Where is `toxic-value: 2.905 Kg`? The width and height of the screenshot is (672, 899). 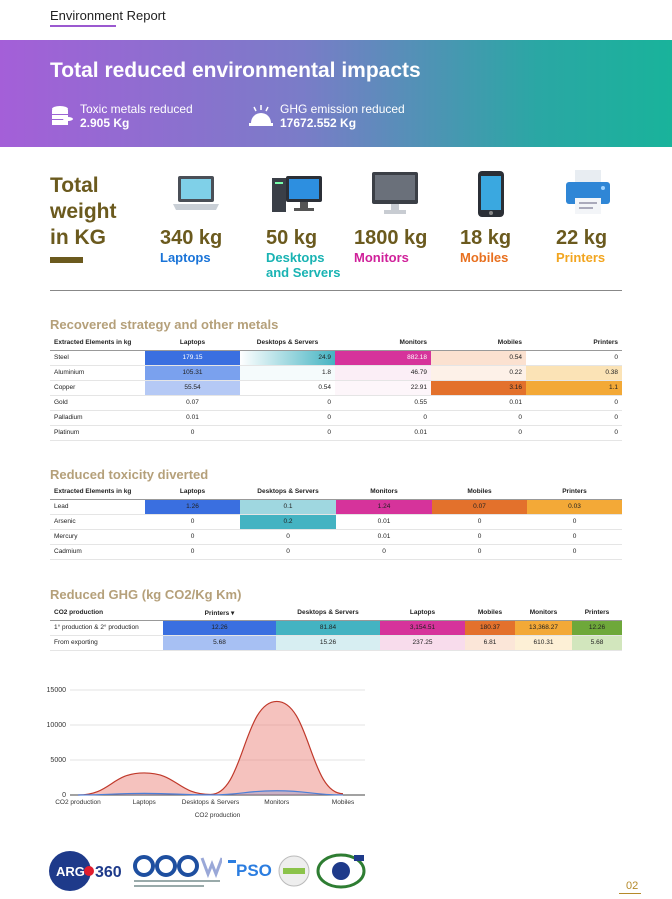 toxic-value: 2.905 Kg is located at coordinates (105, 123).